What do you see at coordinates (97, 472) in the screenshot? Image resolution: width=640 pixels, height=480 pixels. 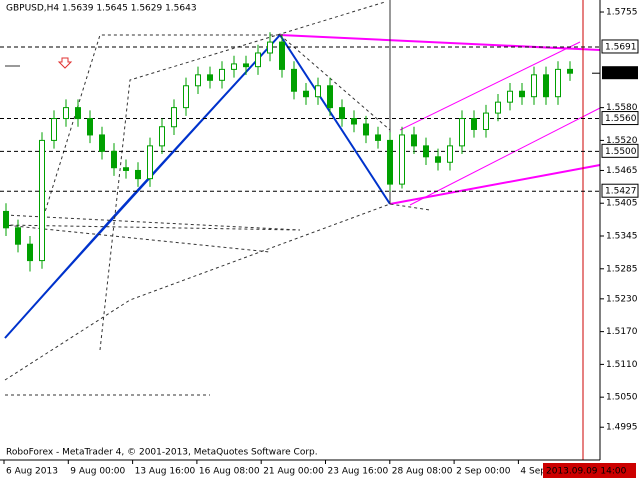 I see `x-tick-label: 9 Aug 00:00` at bounding box center [97, 472].